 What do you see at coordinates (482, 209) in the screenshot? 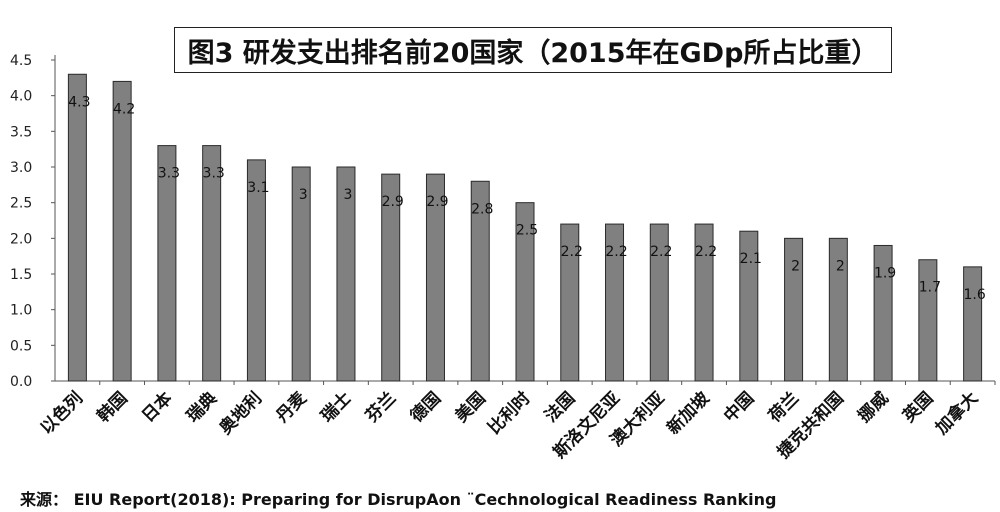
I see `data-label: 2.8` at bounding box center [482, 209].